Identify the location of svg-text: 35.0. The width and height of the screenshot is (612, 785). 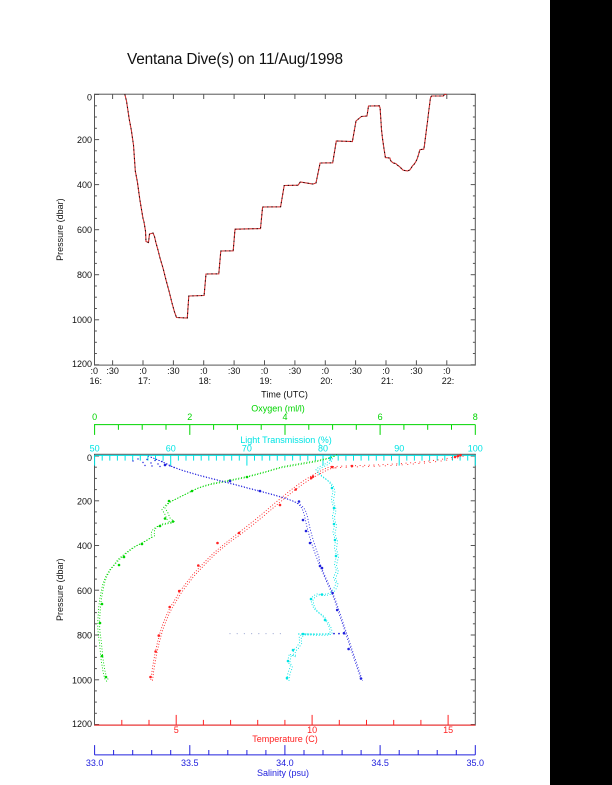
(476, 763).